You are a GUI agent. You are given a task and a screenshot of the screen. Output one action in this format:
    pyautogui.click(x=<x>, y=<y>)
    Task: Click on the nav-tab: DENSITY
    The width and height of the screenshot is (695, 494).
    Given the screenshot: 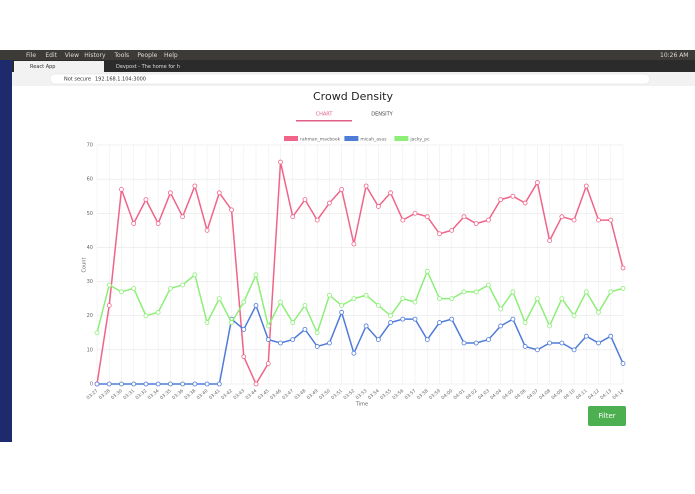 What is the action you would take?
    pyautogui.click(x=382, y=115)
    